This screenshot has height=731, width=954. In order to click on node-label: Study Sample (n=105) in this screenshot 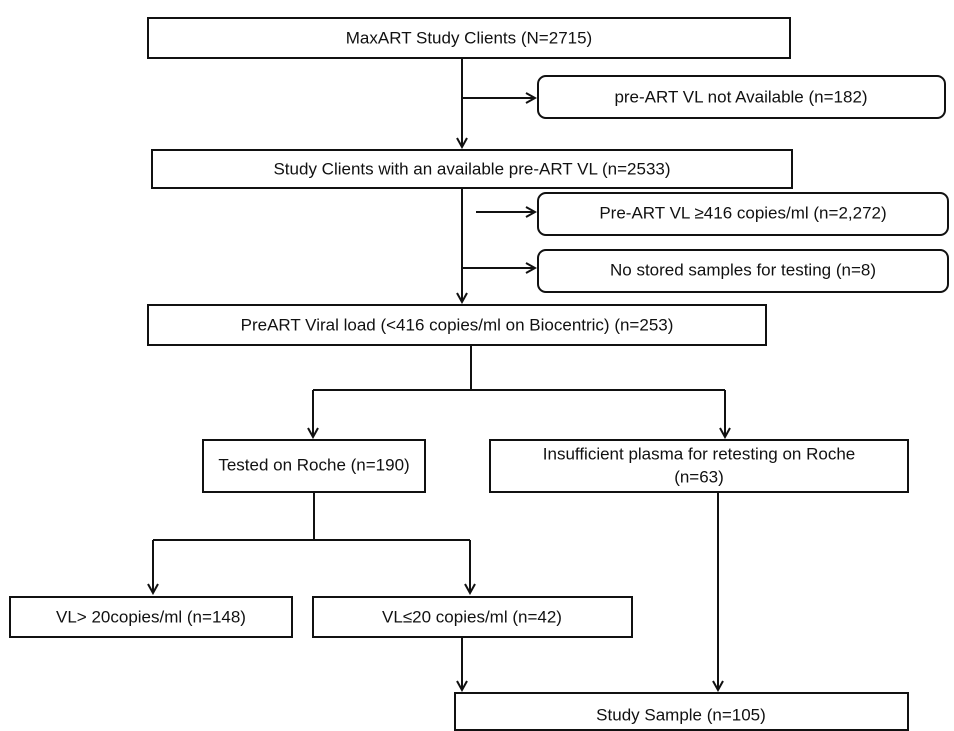, I will do `click(681, 714)`.